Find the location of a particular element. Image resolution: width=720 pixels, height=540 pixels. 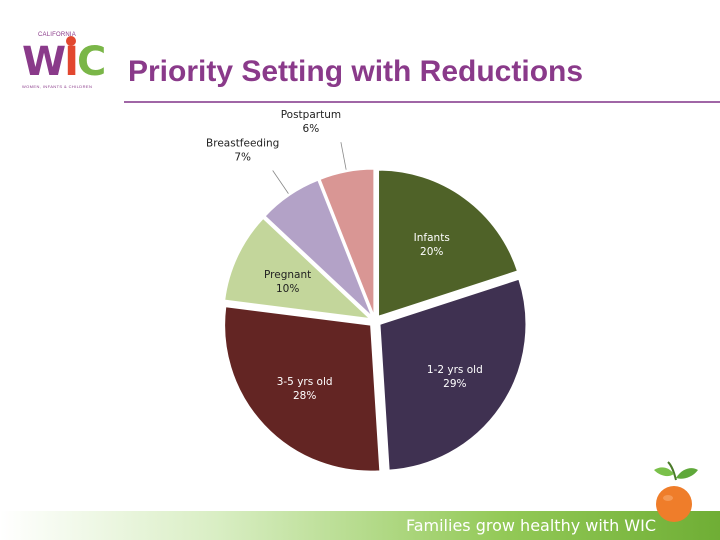

slice-value-label: 6% is located at coordinates (311, 129).